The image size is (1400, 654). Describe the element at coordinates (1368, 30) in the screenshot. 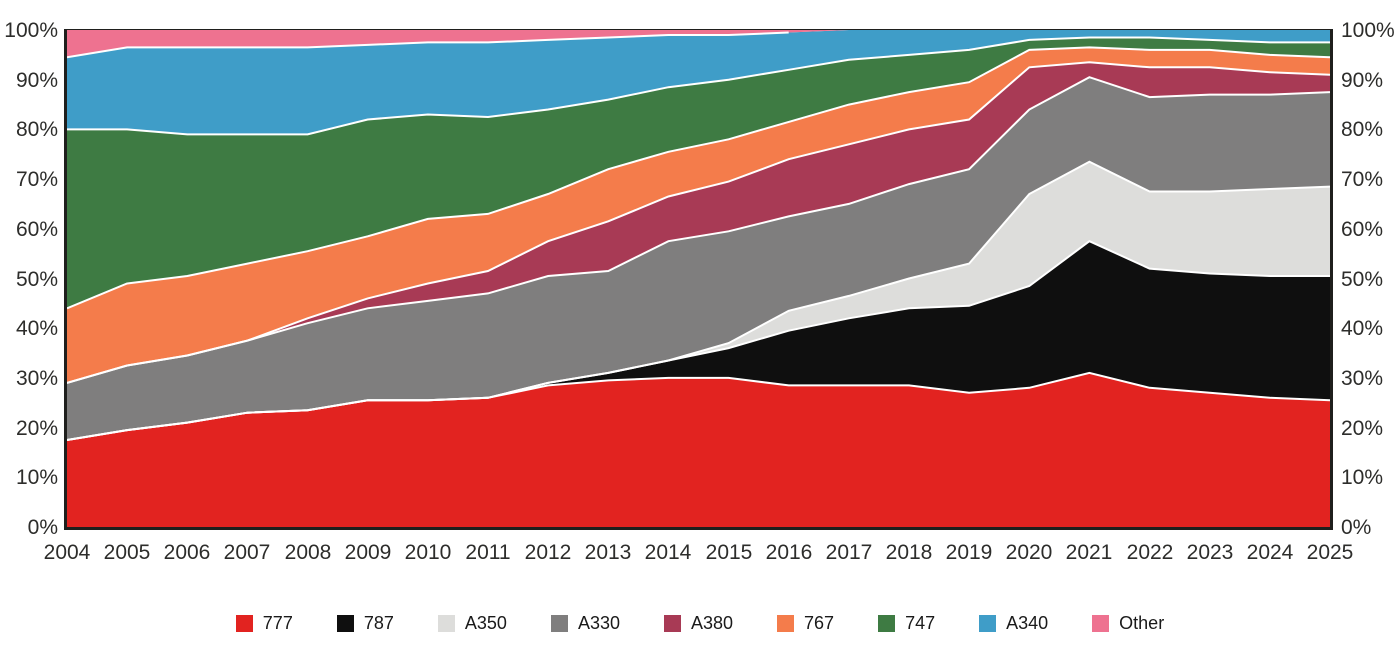

I see `y-tick-label-right-100: 100%` at that location.